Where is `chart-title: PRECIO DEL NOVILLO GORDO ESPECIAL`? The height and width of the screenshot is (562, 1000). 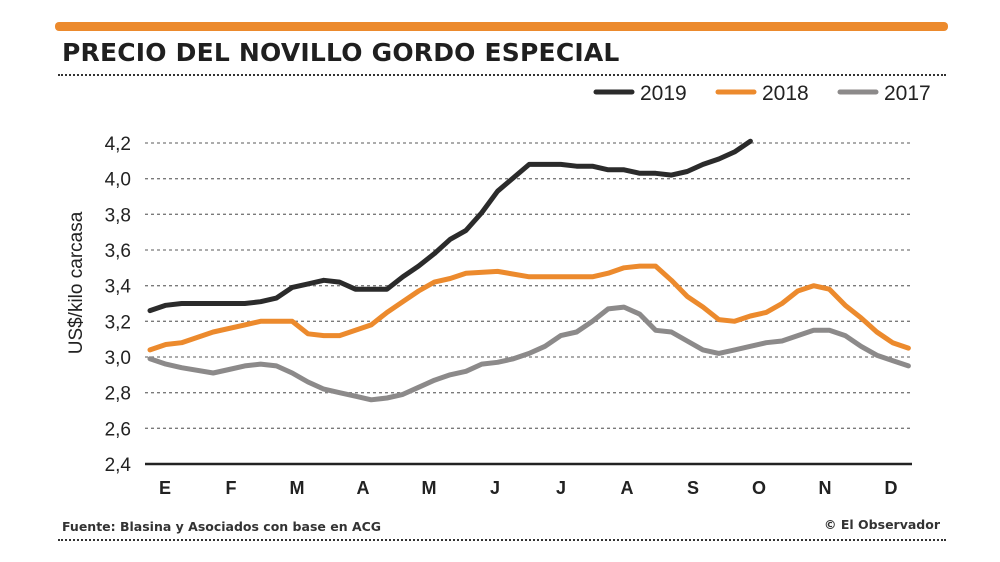 chart-title: PRECIO DEL NOVILLO GORDO ESPECIAL is located at coordinates (341, 52).